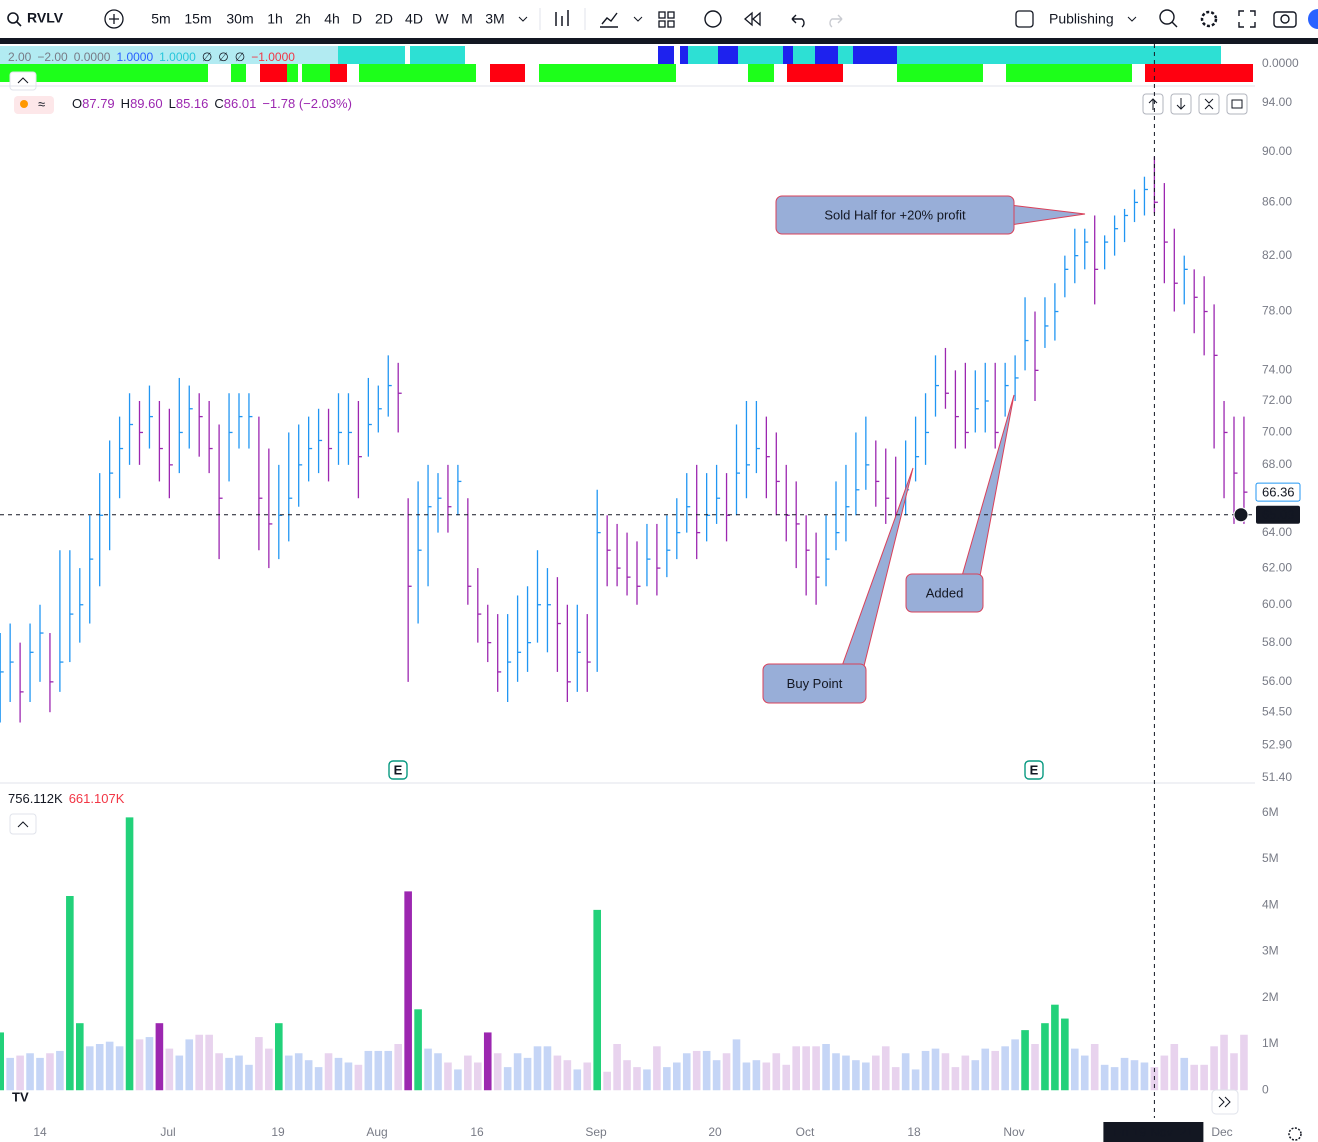 The width and height of the screenshot is (1318, 1142). I want to click on layout-button, so click(666, 19).